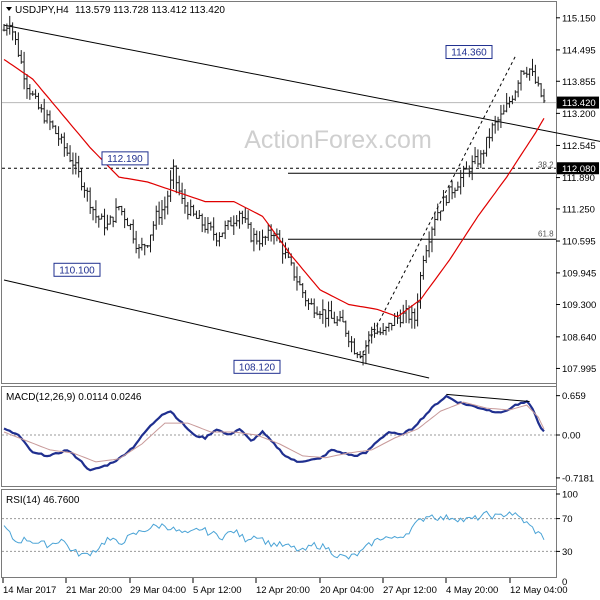 Image resolution: width=600 pixels, height=600 pixels. What do you see at coordinates (9, 9) in the screenshot?
I see `dropdown-arrow-icon` at bounding box center [9, 9].